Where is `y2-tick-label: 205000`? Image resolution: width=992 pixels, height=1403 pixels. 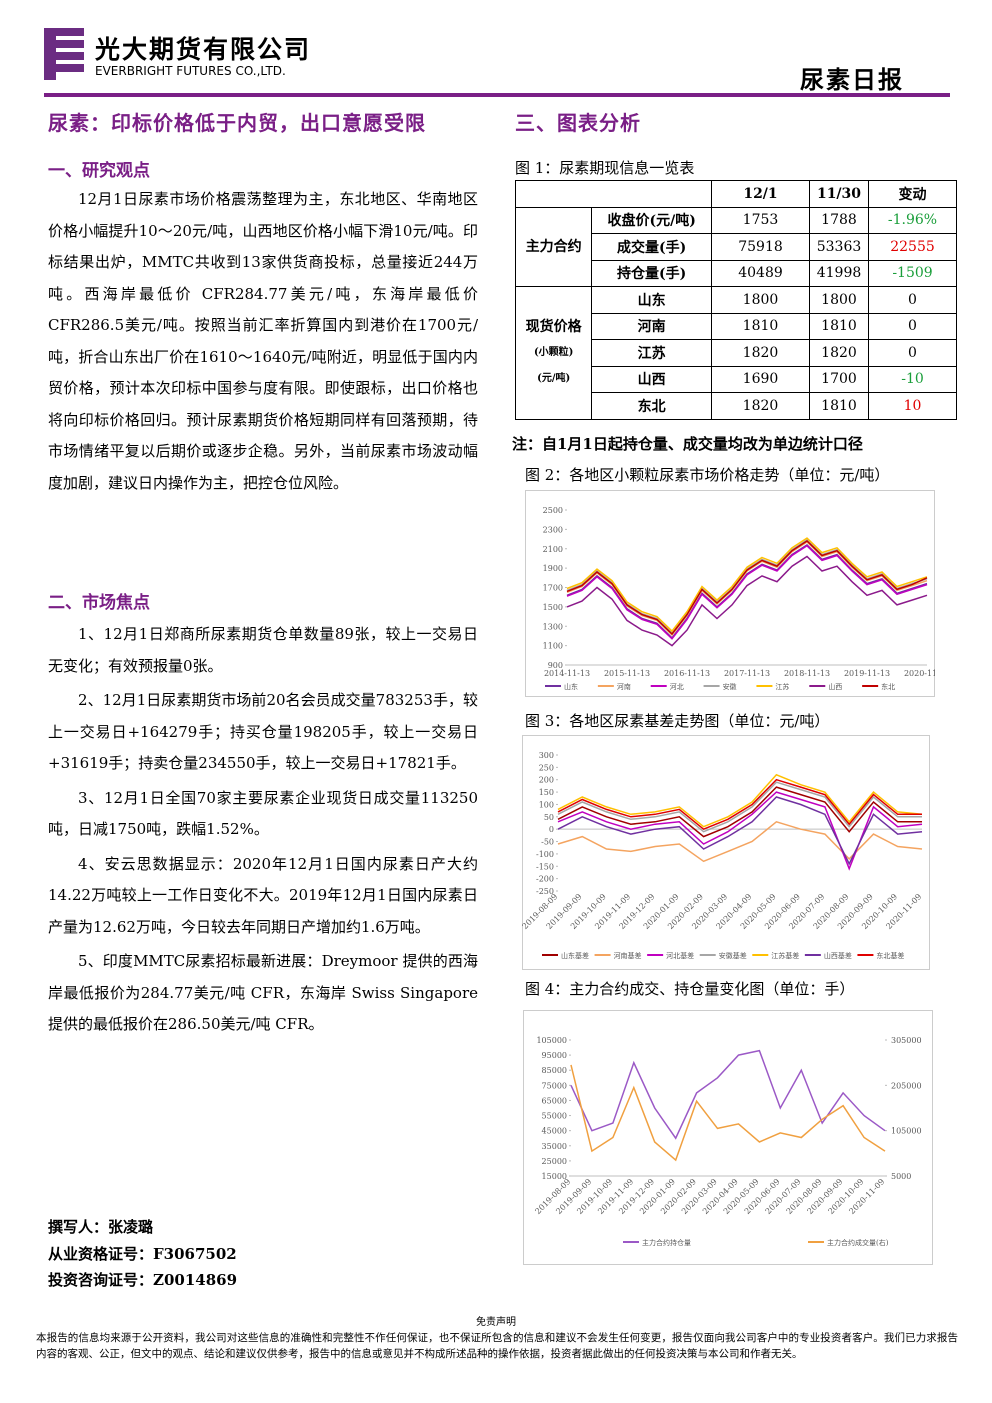 y2-tick-label: 205000 is located at coordinates (906, 1085).